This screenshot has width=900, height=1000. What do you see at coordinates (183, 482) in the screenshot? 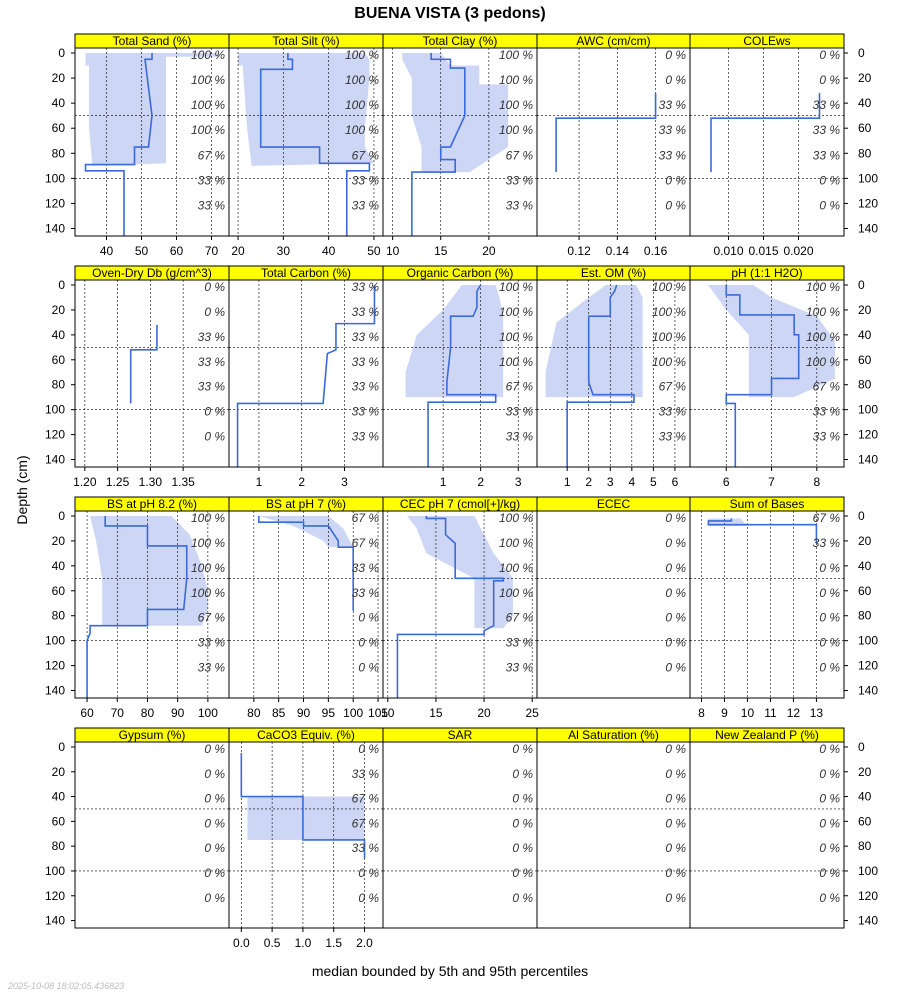
I see `x-tick-label: 1.35` at bounding box center [183, 482].